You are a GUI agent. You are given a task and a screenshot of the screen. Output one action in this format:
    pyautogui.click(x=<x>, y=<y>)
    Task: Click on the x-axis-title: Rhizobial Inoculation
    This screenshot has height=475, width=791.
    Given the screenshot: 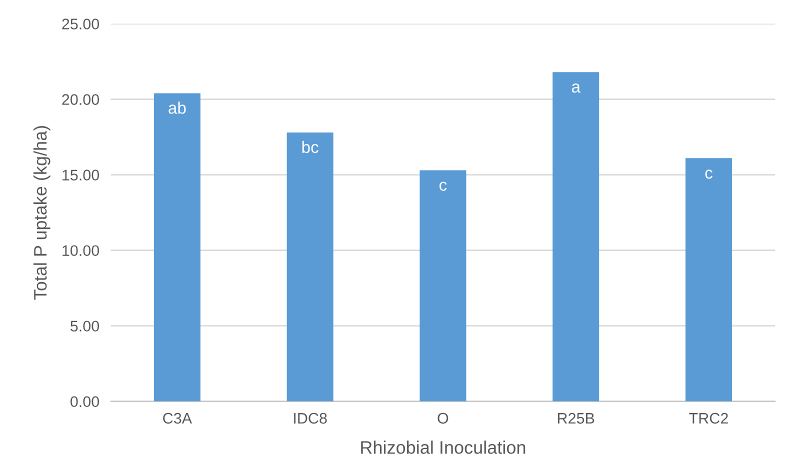 What is the action you would take?
    pyautogui.click(x=443, y=447)
    